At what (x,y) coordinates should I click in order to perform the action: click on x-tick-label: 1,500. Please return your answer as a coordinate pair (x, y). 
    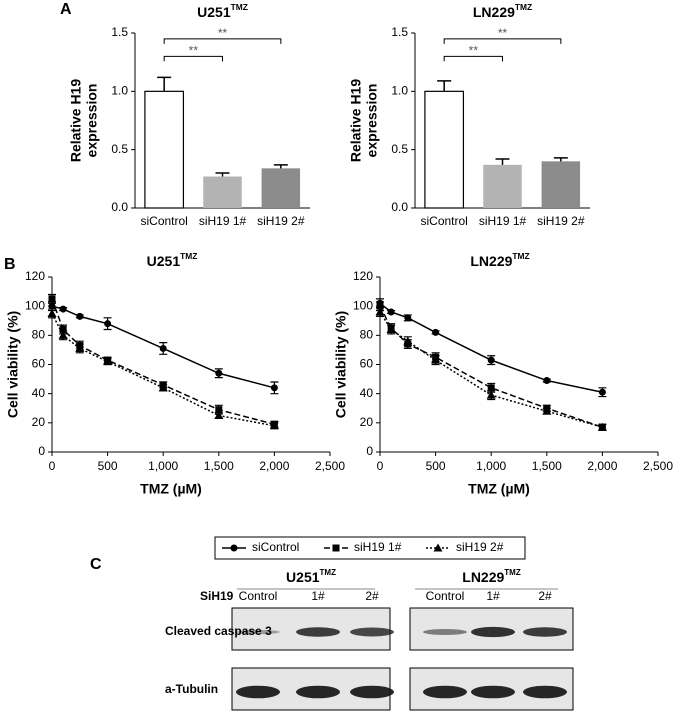
    Looking at the image, I should click on (547, 466).